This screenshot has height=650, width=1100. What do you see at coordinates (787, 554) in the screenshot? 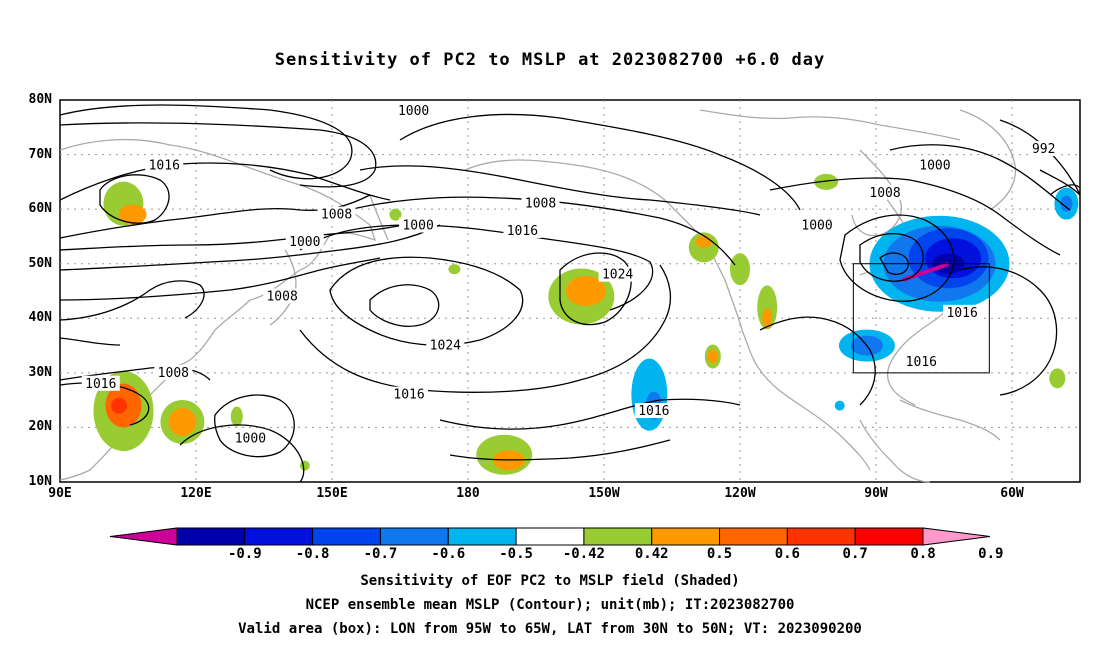
I see `colorbar-tick-label: 0.6` at bounding box center [787, 554].